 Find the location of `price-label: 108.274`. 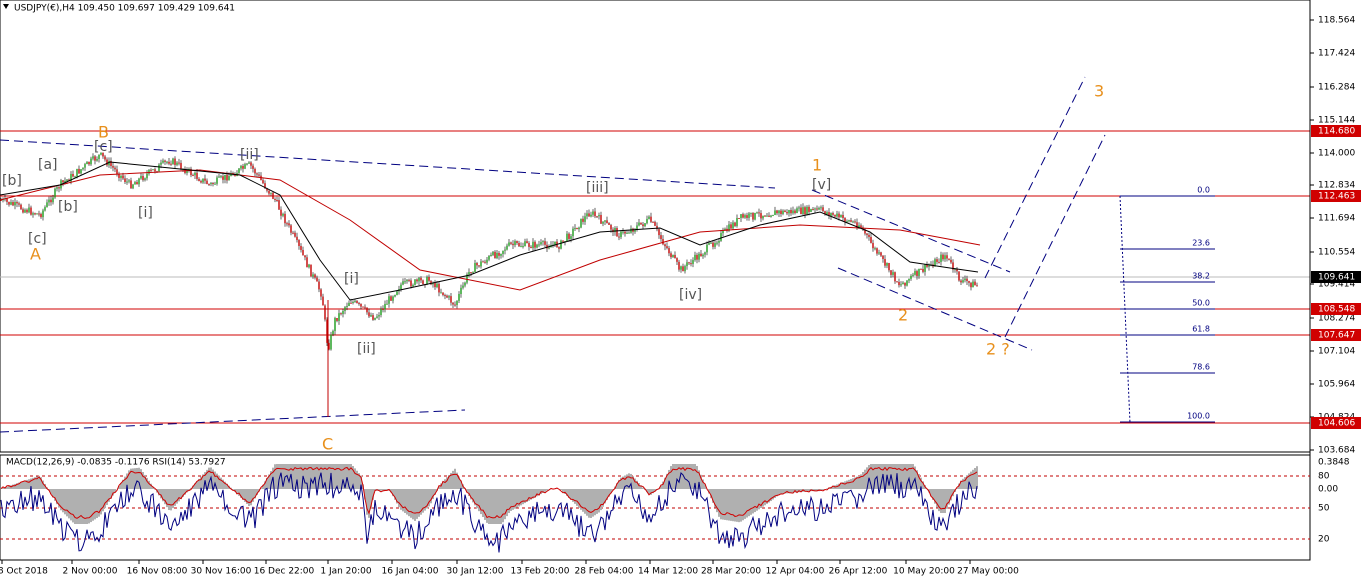

price-label: 108.274 is located at coordinates (1336, 319).